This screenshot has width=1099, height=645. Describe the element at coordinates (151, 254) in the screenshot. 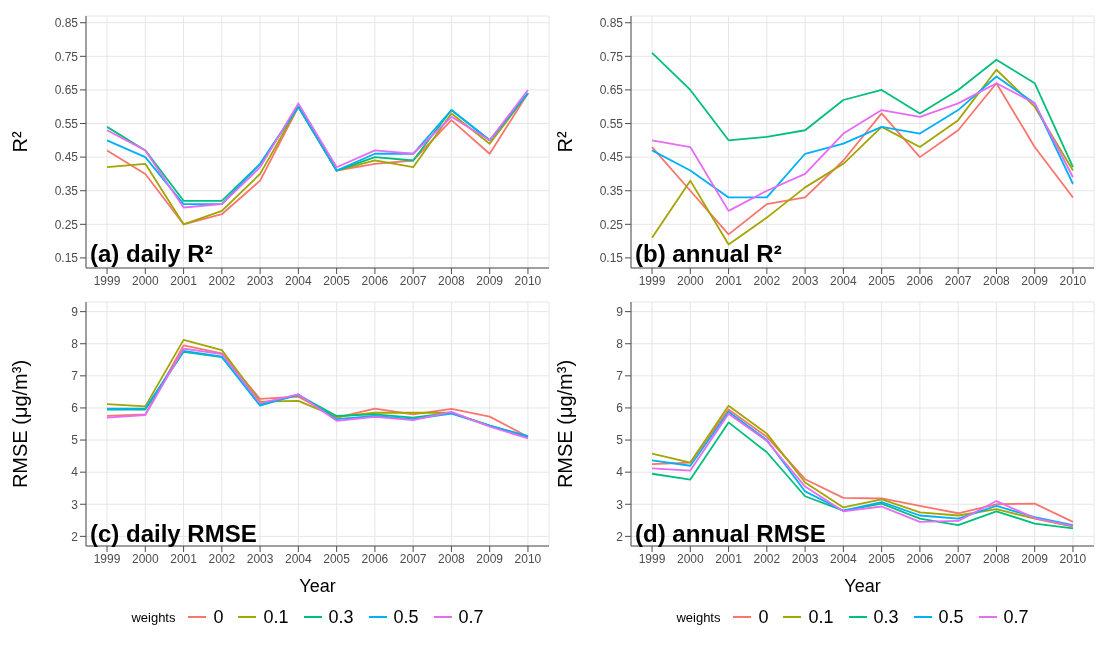

I see `text: (a) daily R²` at that location.